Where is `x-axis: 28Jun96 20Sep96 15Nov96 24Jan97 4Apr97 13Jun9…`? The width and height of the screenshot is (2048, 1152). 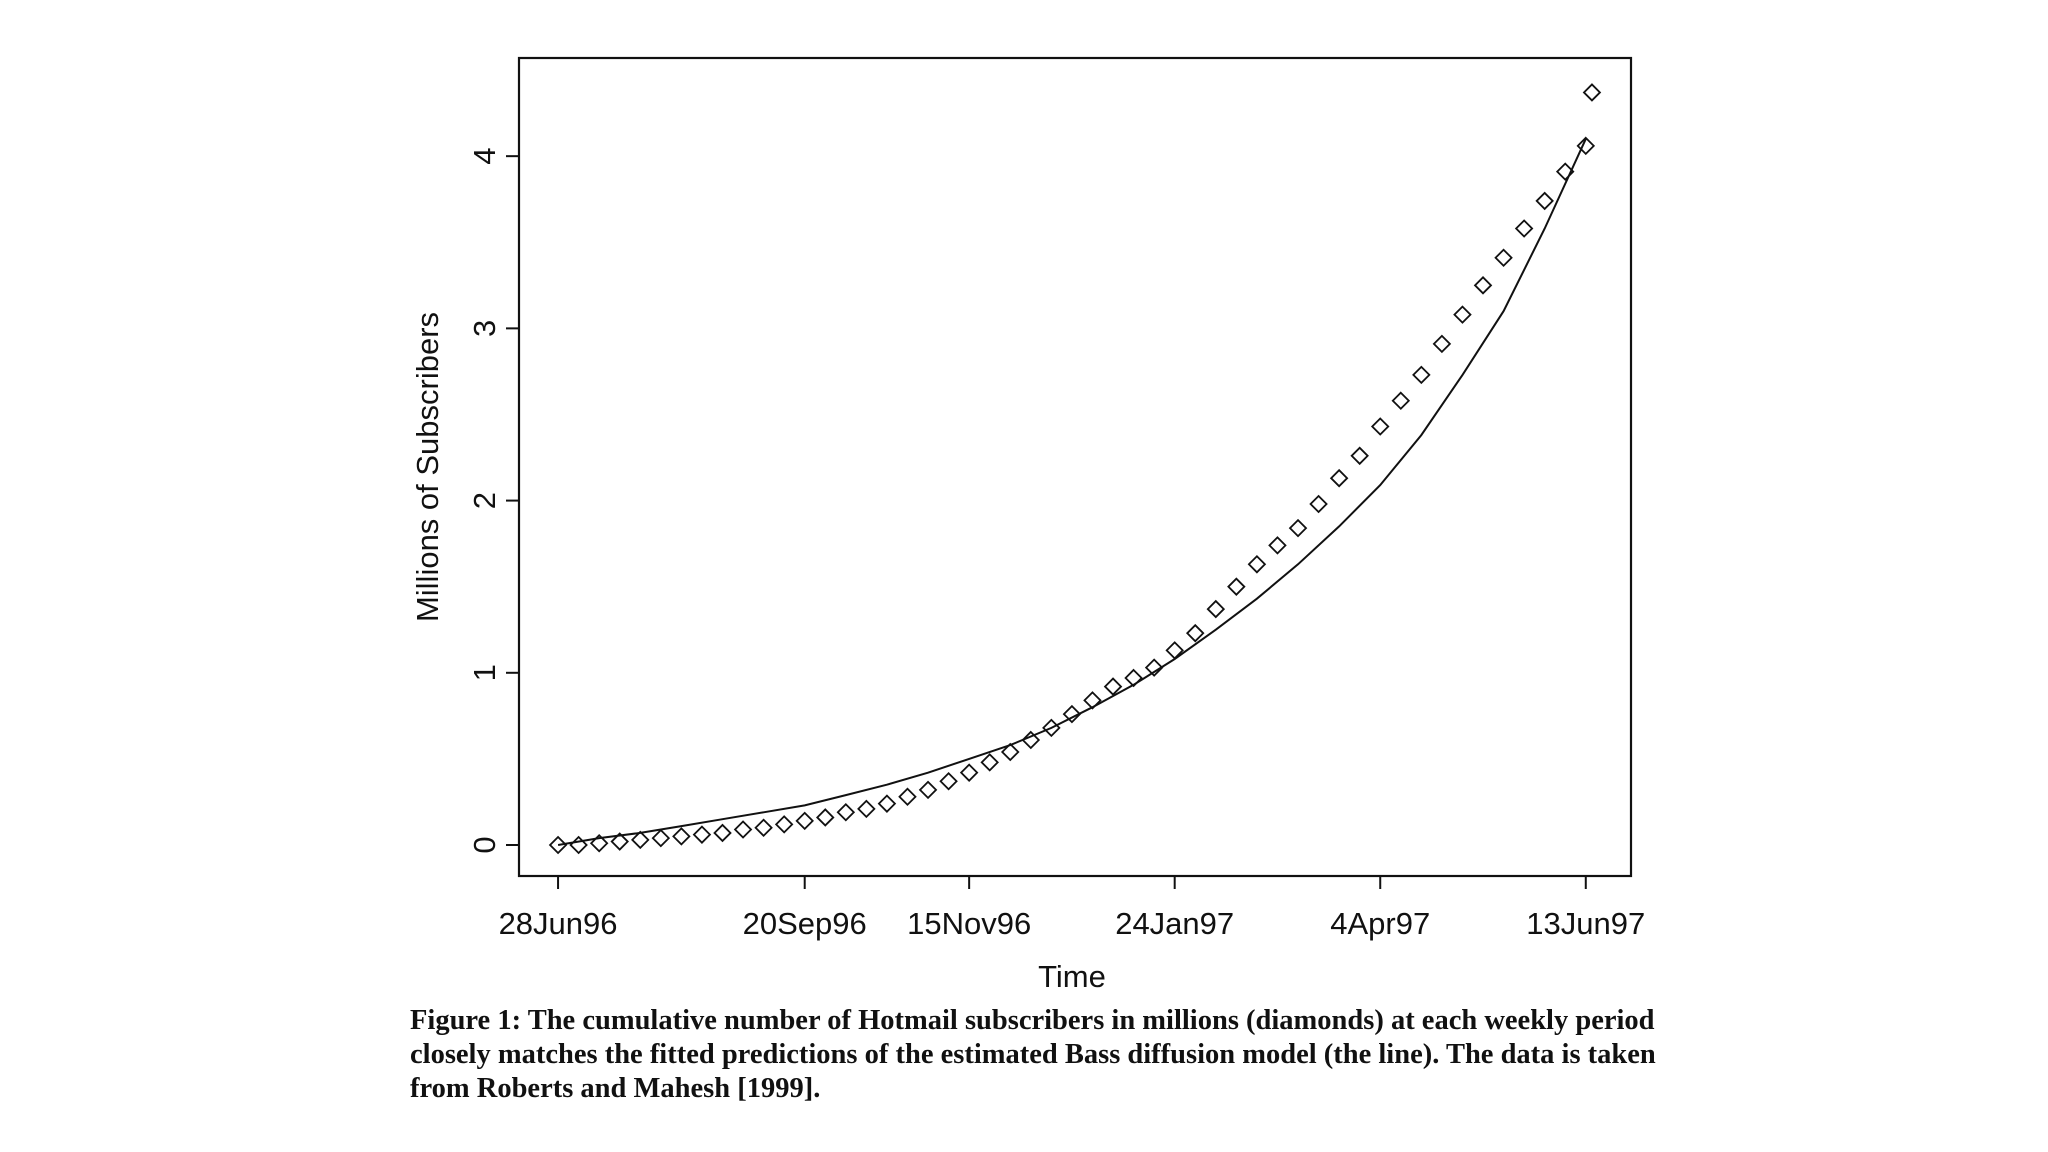 x-axis: 28Jun96 20Sep96 15Nov96 24Jan97 4Apr97 13Jun9… is located at coordinates (1072, 908).